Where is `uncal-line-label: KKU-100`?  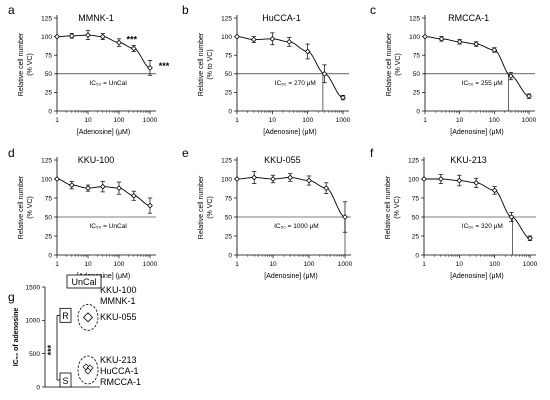 uncal-line-label: KKU-100 is located at coordinates (118, 290).